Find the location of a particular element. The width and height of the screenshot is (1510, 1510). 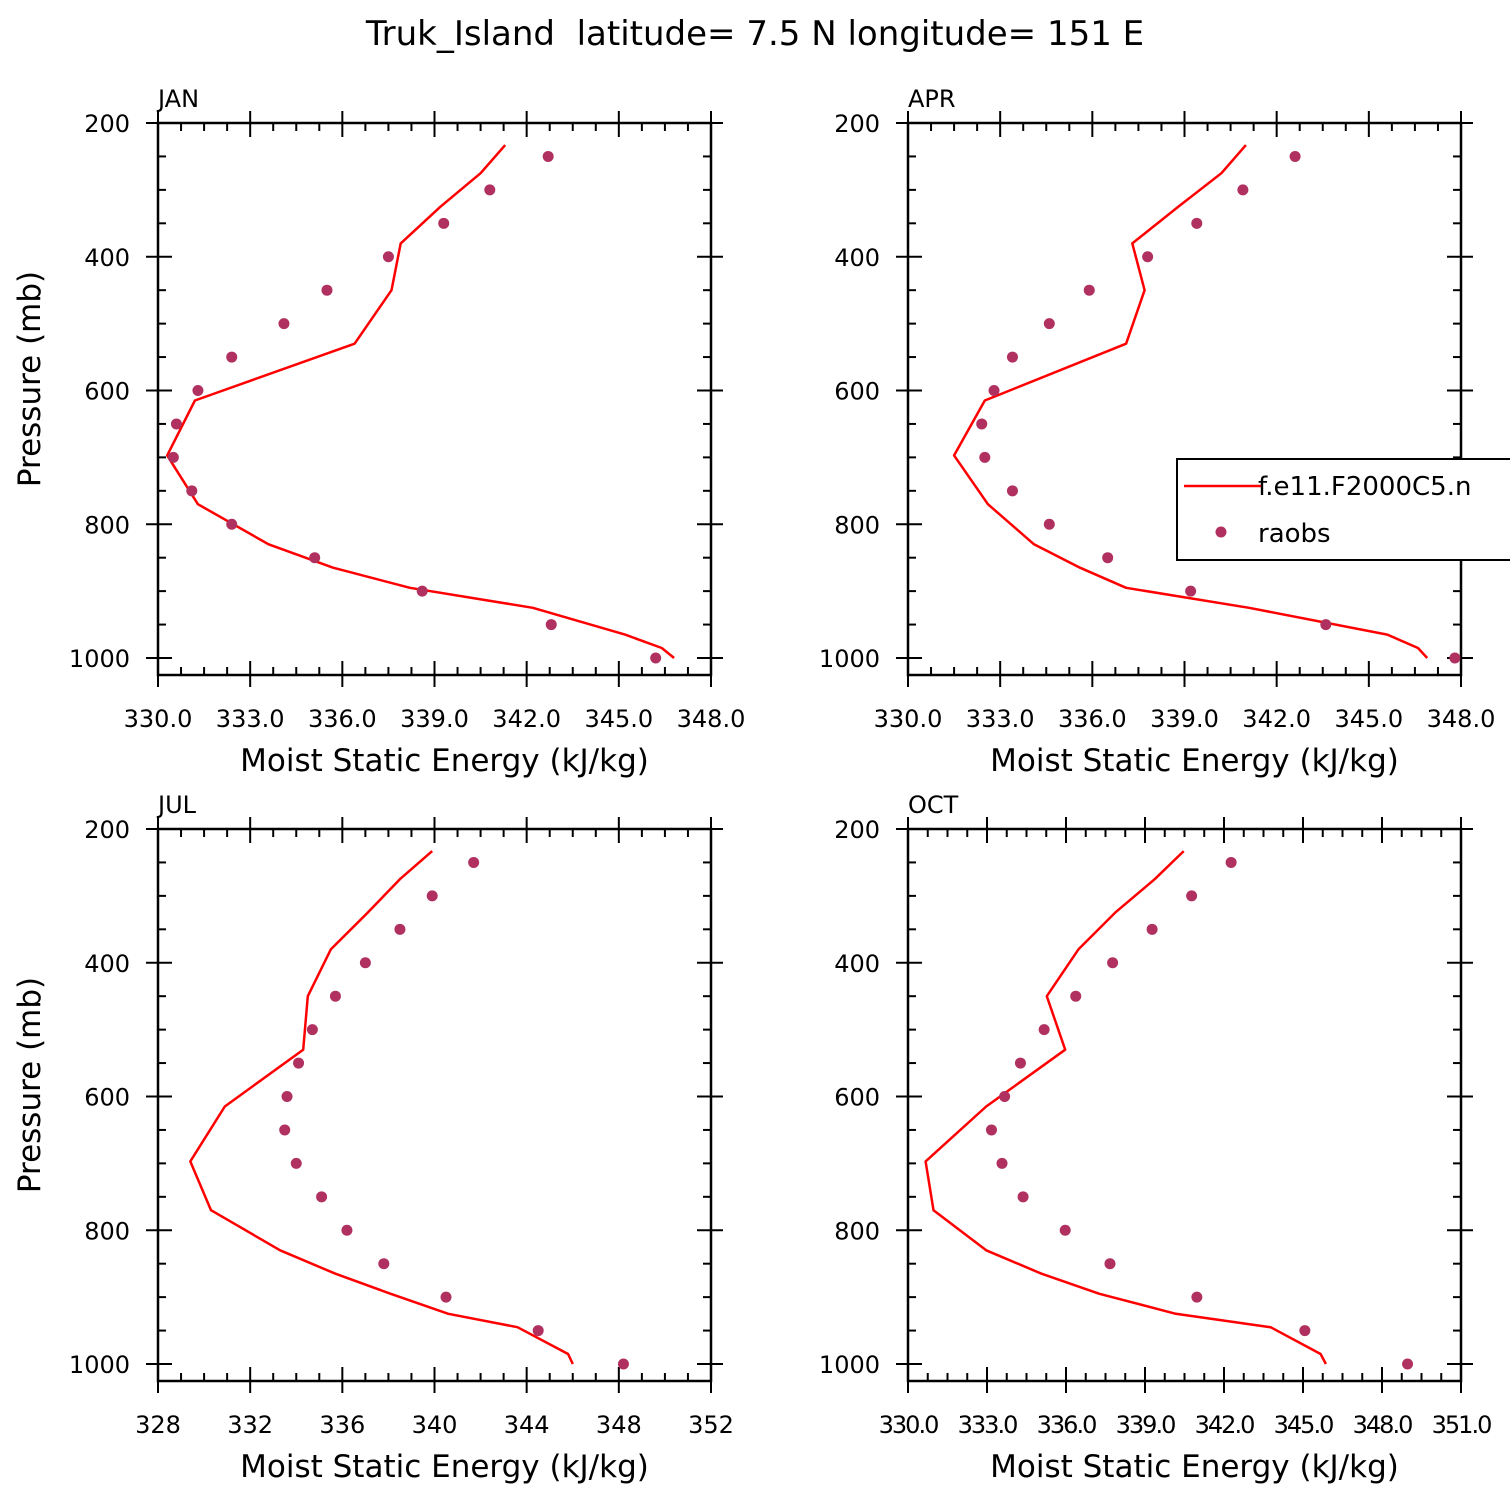

x-tick-label: 351.0 is located at coordinates (1461, 1425).